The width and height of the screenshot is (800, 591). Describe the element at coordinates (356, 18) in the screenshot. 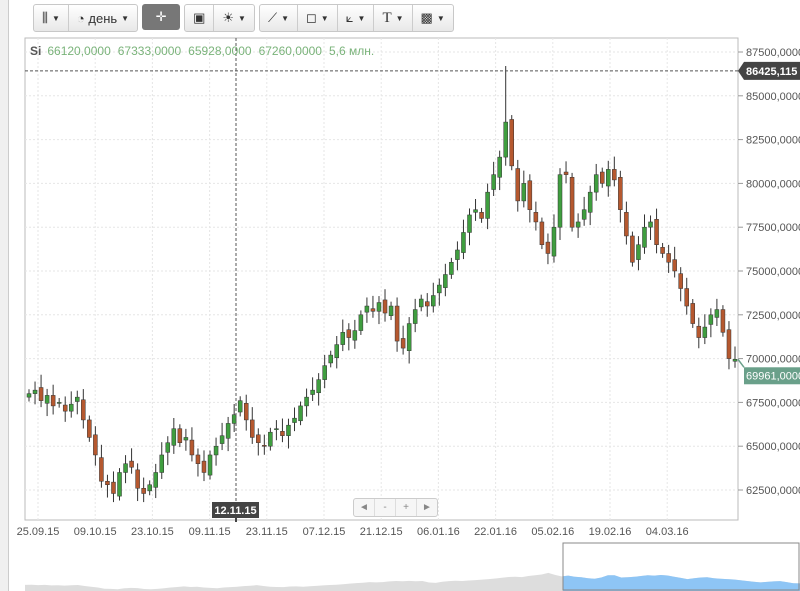

I see `trend-tool-button: ⟀ ▼` at that location.